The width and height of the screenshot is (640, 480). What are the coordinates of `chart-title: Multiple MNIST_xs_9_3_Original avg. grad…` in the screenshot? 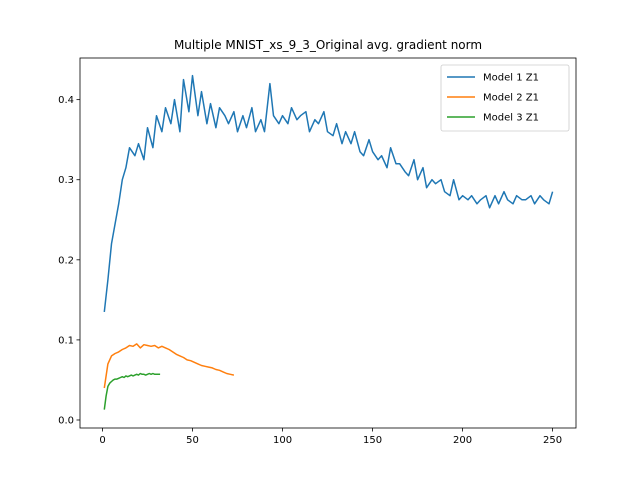 It's located at (328, 45).